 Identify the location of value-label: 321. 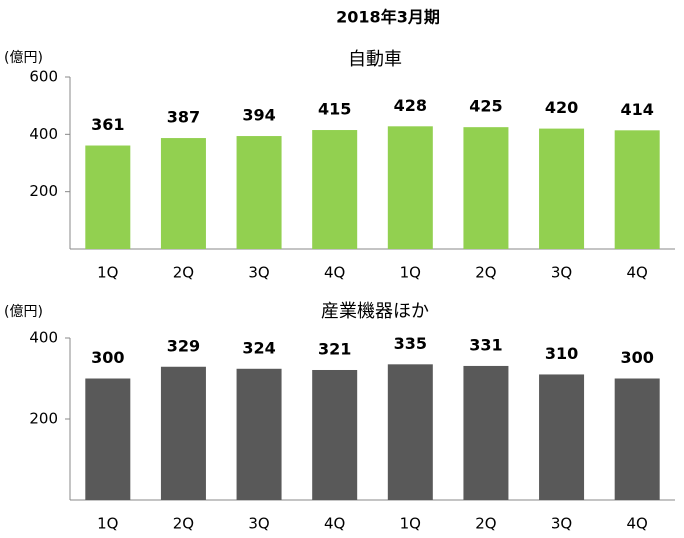
(334, 348).